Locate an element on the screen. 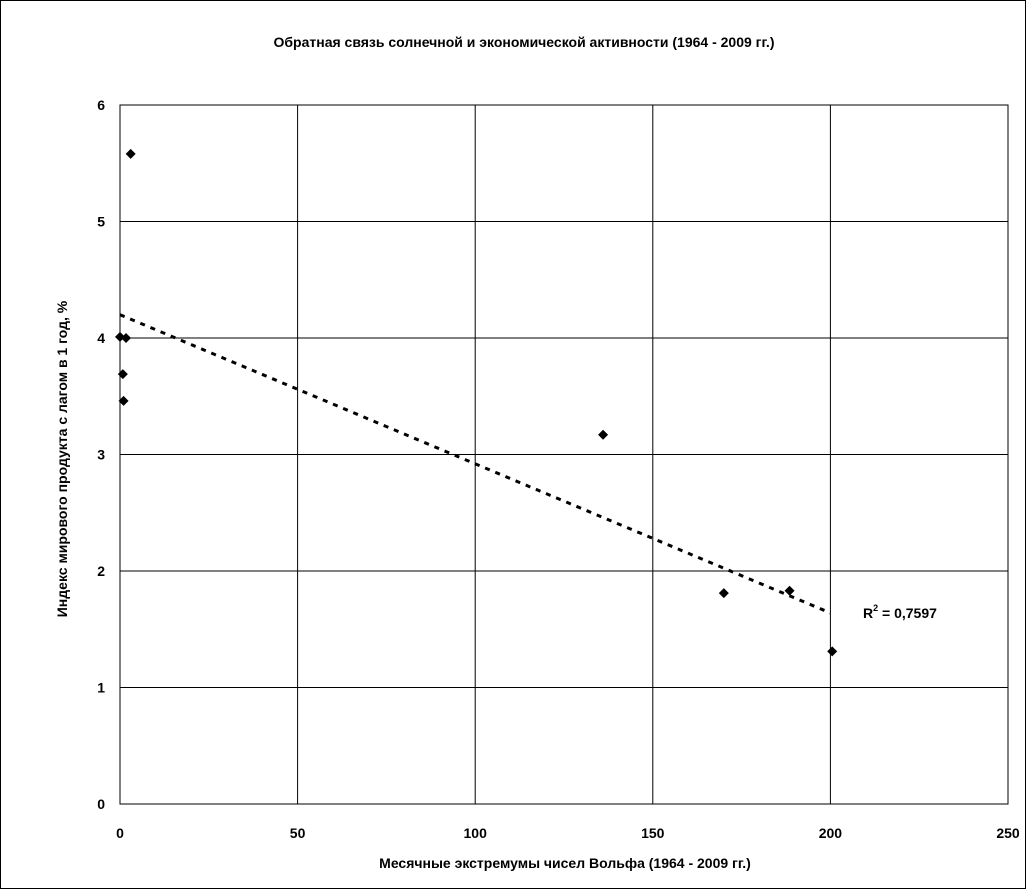  x-tick-label-0: 0 is located at coordinates (120, 833).